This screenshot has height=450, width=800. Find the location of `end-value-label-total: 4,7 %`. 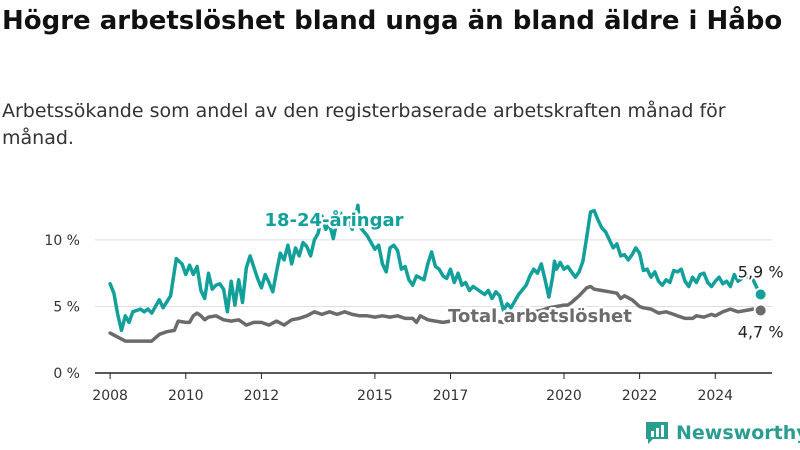

end-value-label-total: 4,7 % is located at coordinates (761, 331).